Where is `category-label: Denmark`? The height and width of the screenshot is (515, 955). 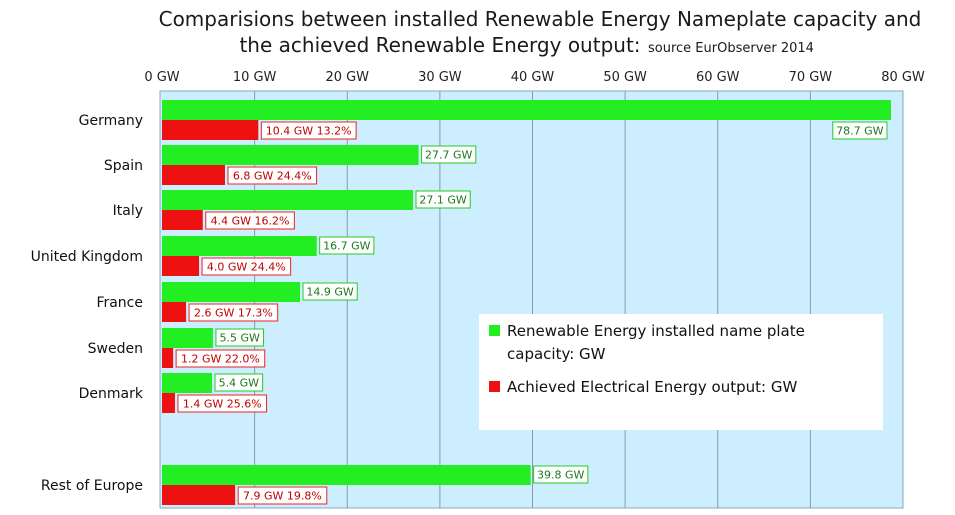
category-label: Denmark is located at coordinates (111, 394).